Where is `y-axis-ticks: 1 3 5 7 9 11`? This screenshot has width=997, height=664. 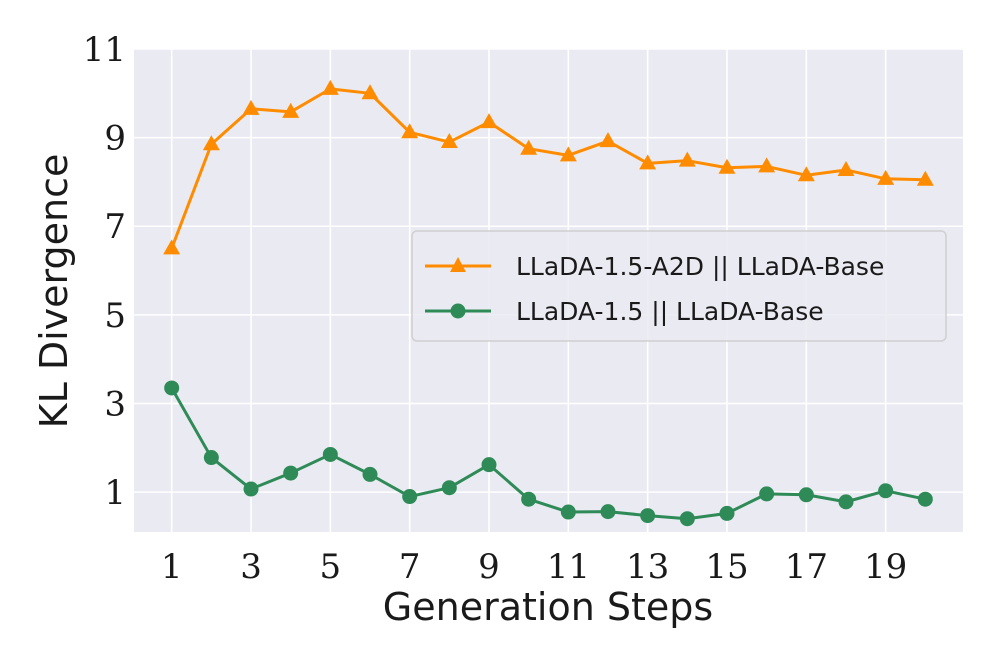 y-axis-ticks: 1 3 5 7 9 11 is located at coordinates (104, 271).